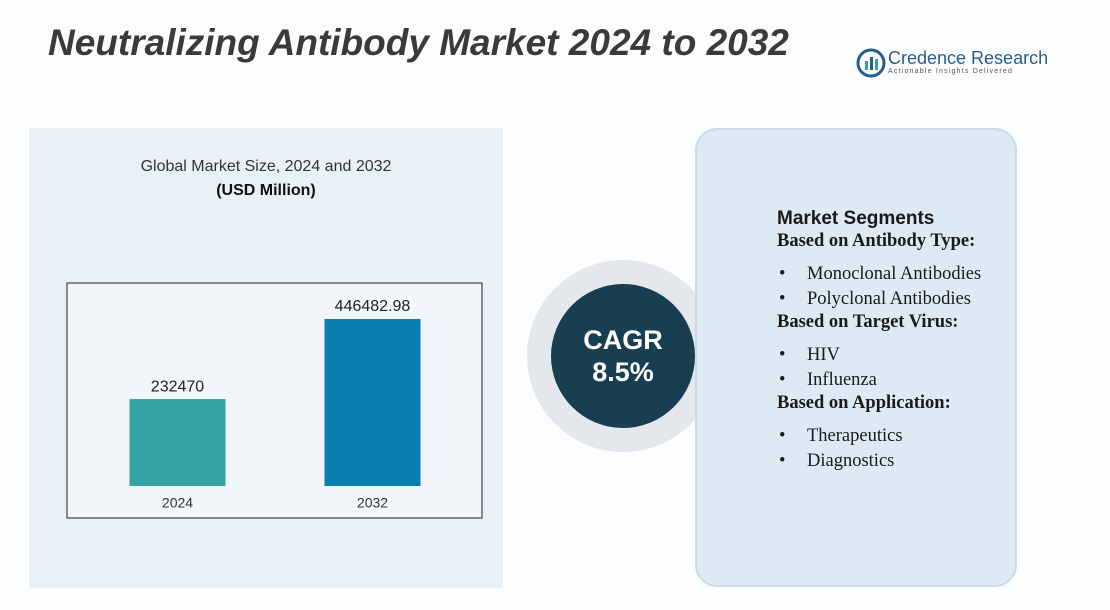 The height and width of the screenshot is (610, 1110). Describe the element at coordinates (951, 71) in the screenshot. I see `logo-tagline: Actionable Insights Delivered` at that location.